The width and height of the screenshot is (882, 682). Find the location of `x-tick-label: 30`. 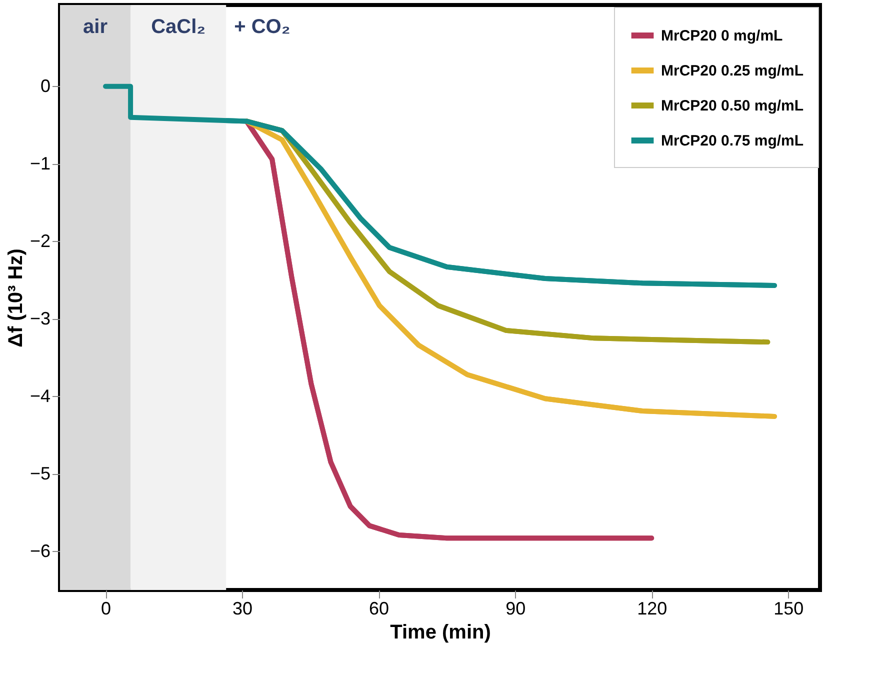

x-tick-label: 30 is located at coordinates (242, 608).